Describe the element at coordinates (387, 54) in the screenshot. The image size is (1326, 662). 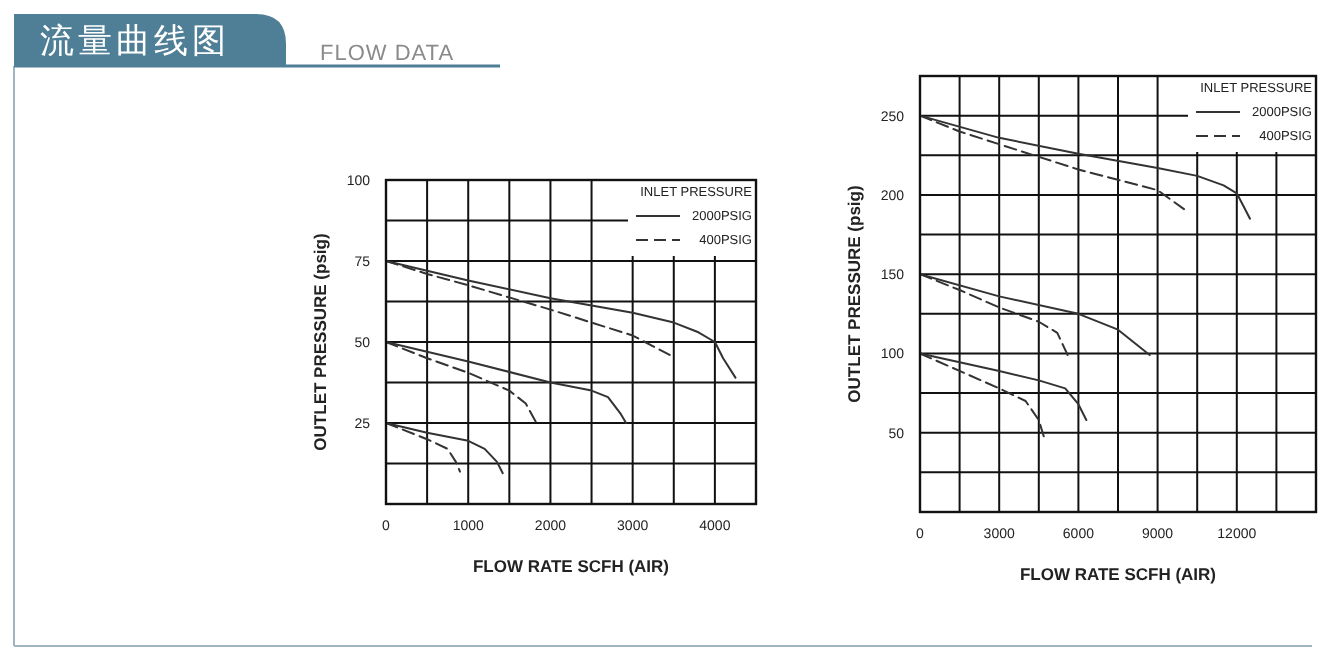
I see `chart-subtitle: FLOW DATA` at that location.